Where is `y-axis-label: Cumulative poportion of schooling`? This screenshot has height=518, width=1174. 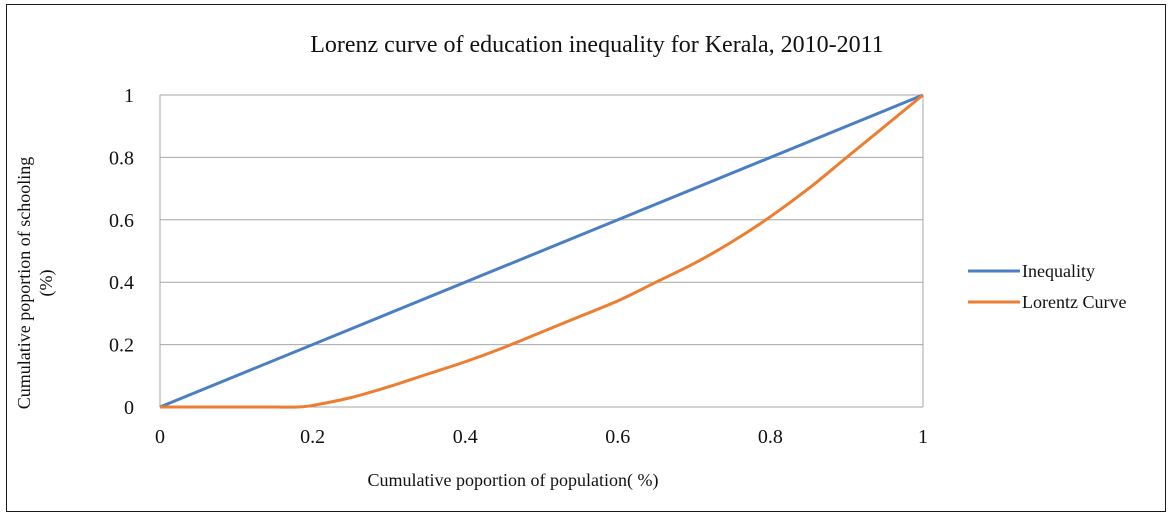 y-axis-label: Cumulative poportion of schooling is located at coordinates (24, 283).